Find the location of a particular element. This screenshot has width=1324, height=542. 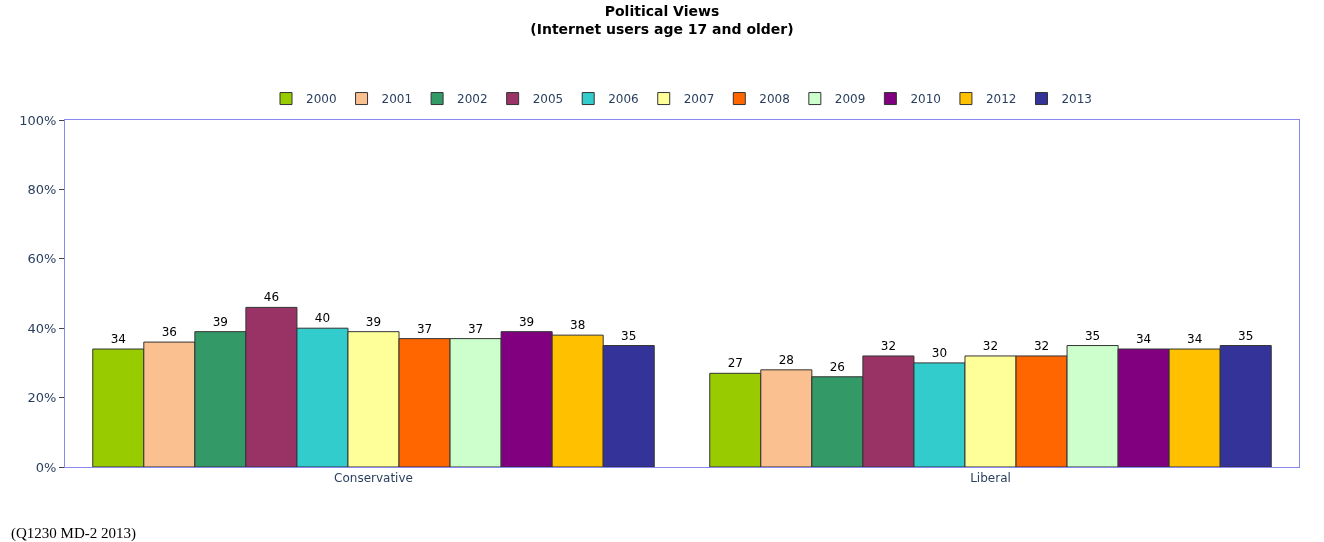

legend-label: 2008 is located at coordinates (774, 99).